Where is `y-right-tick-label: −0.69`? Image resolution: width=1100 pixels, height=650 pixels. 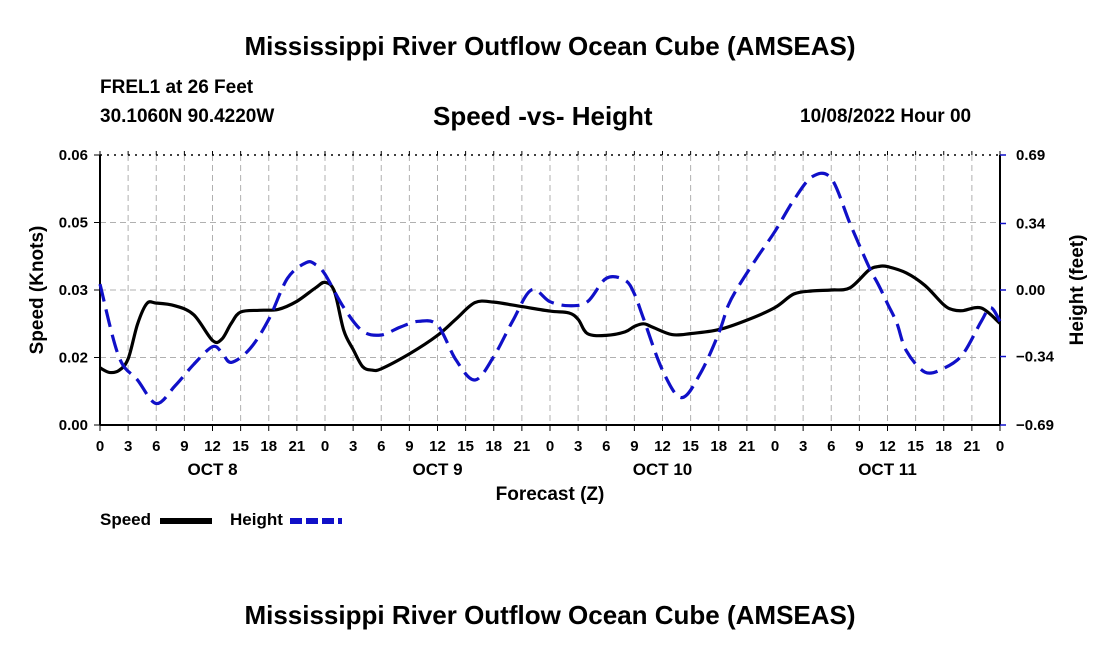 y-right-tick-label: −0.69 is located at coordinates (1035, 425).